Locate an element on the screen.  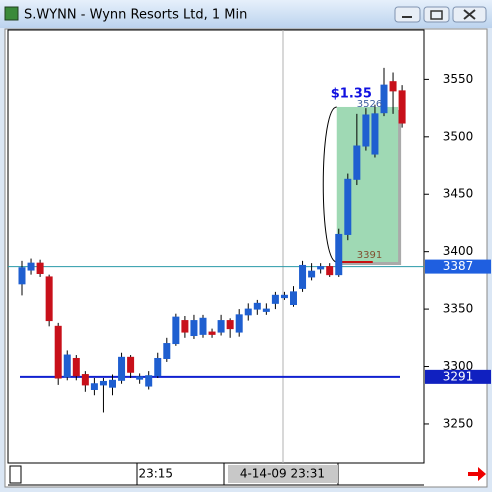
y-tick-label: 3250 is located at coordinates (458, 423).